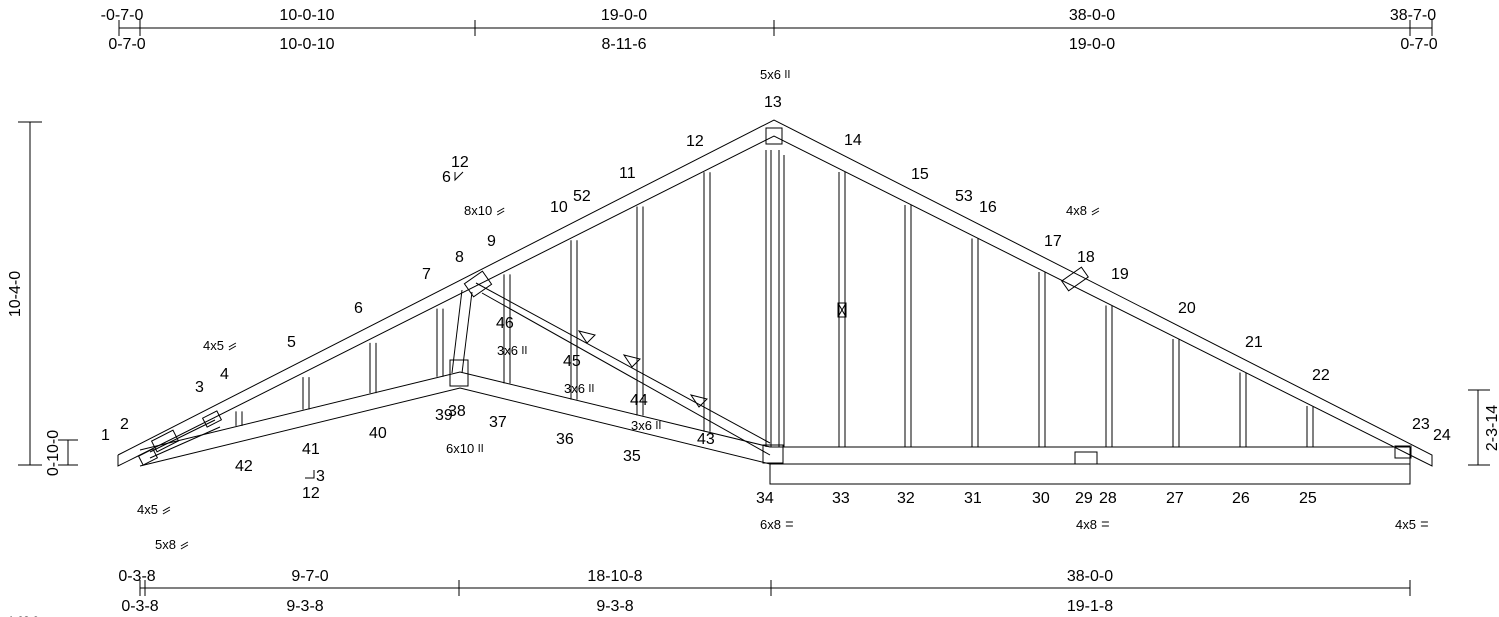 The image size is (1499, 617). I want to click on node-number: 34, so click(765, 498).